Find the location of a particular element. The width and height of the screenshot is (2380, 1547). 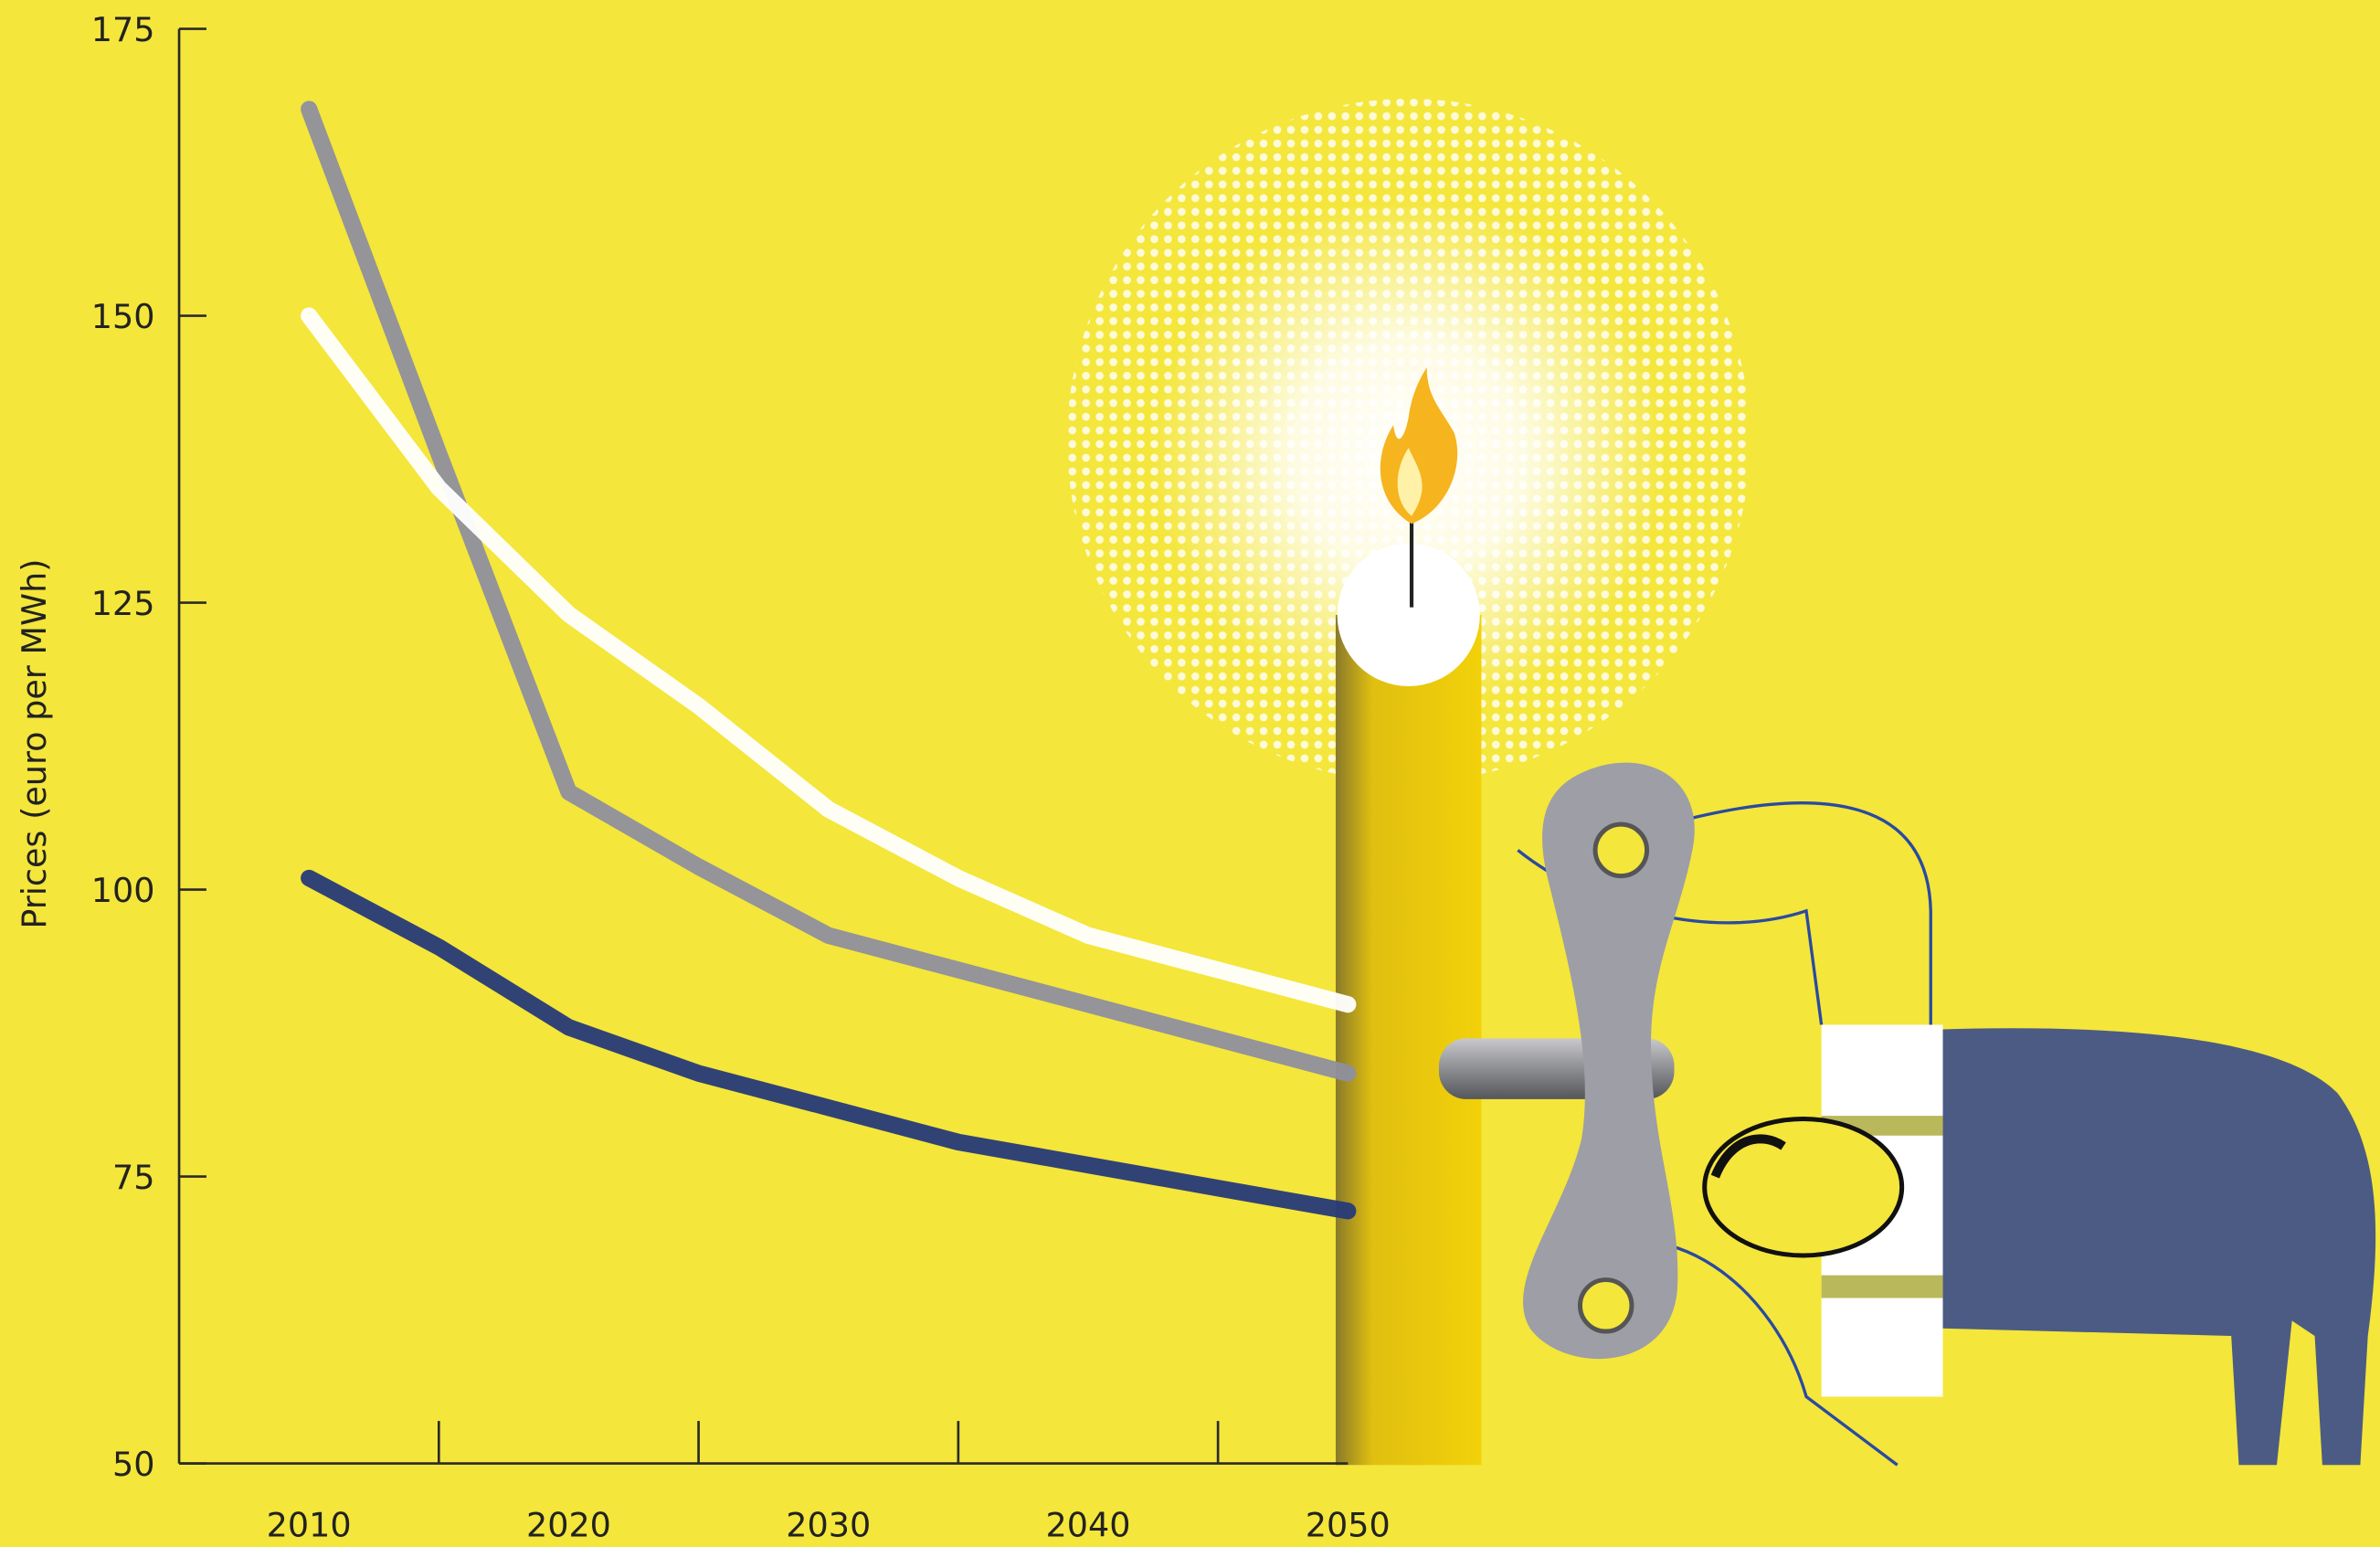

series-line is located at coordinates (829, 1044).